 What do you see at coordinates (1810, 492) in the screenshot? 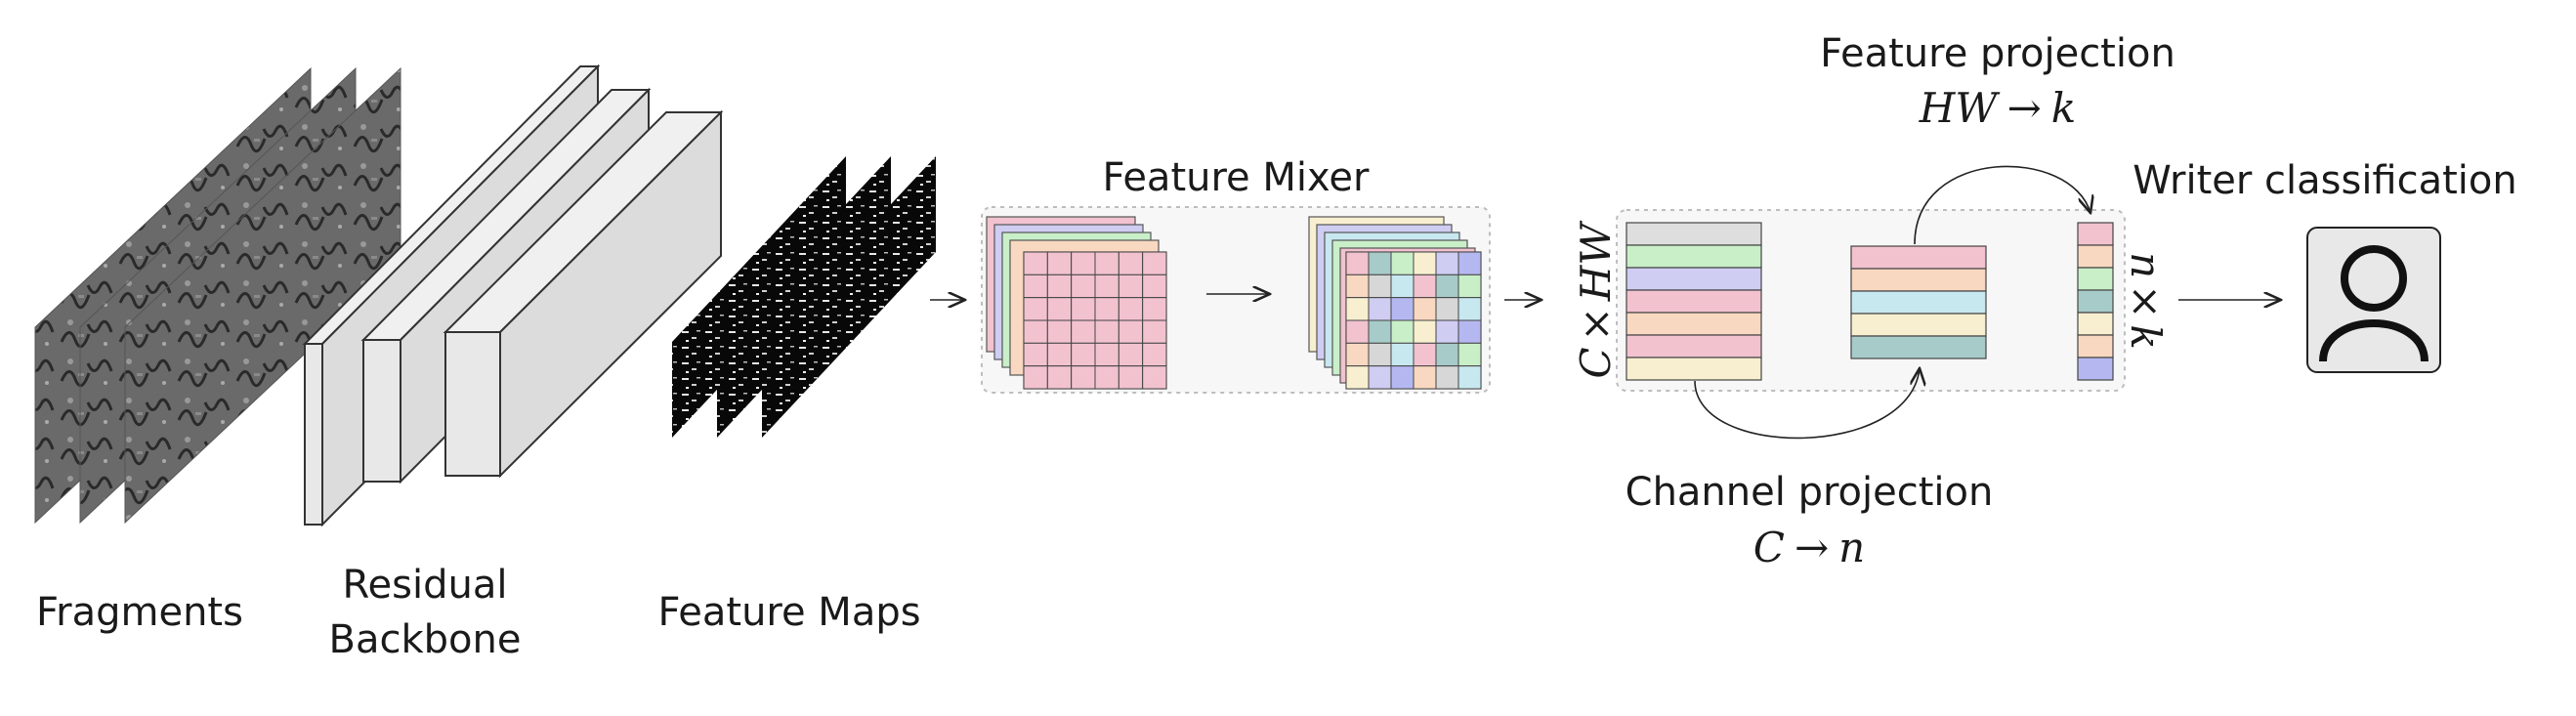
I see `channel-projection-label: Channel projection` at bounding box center [1810, 492].